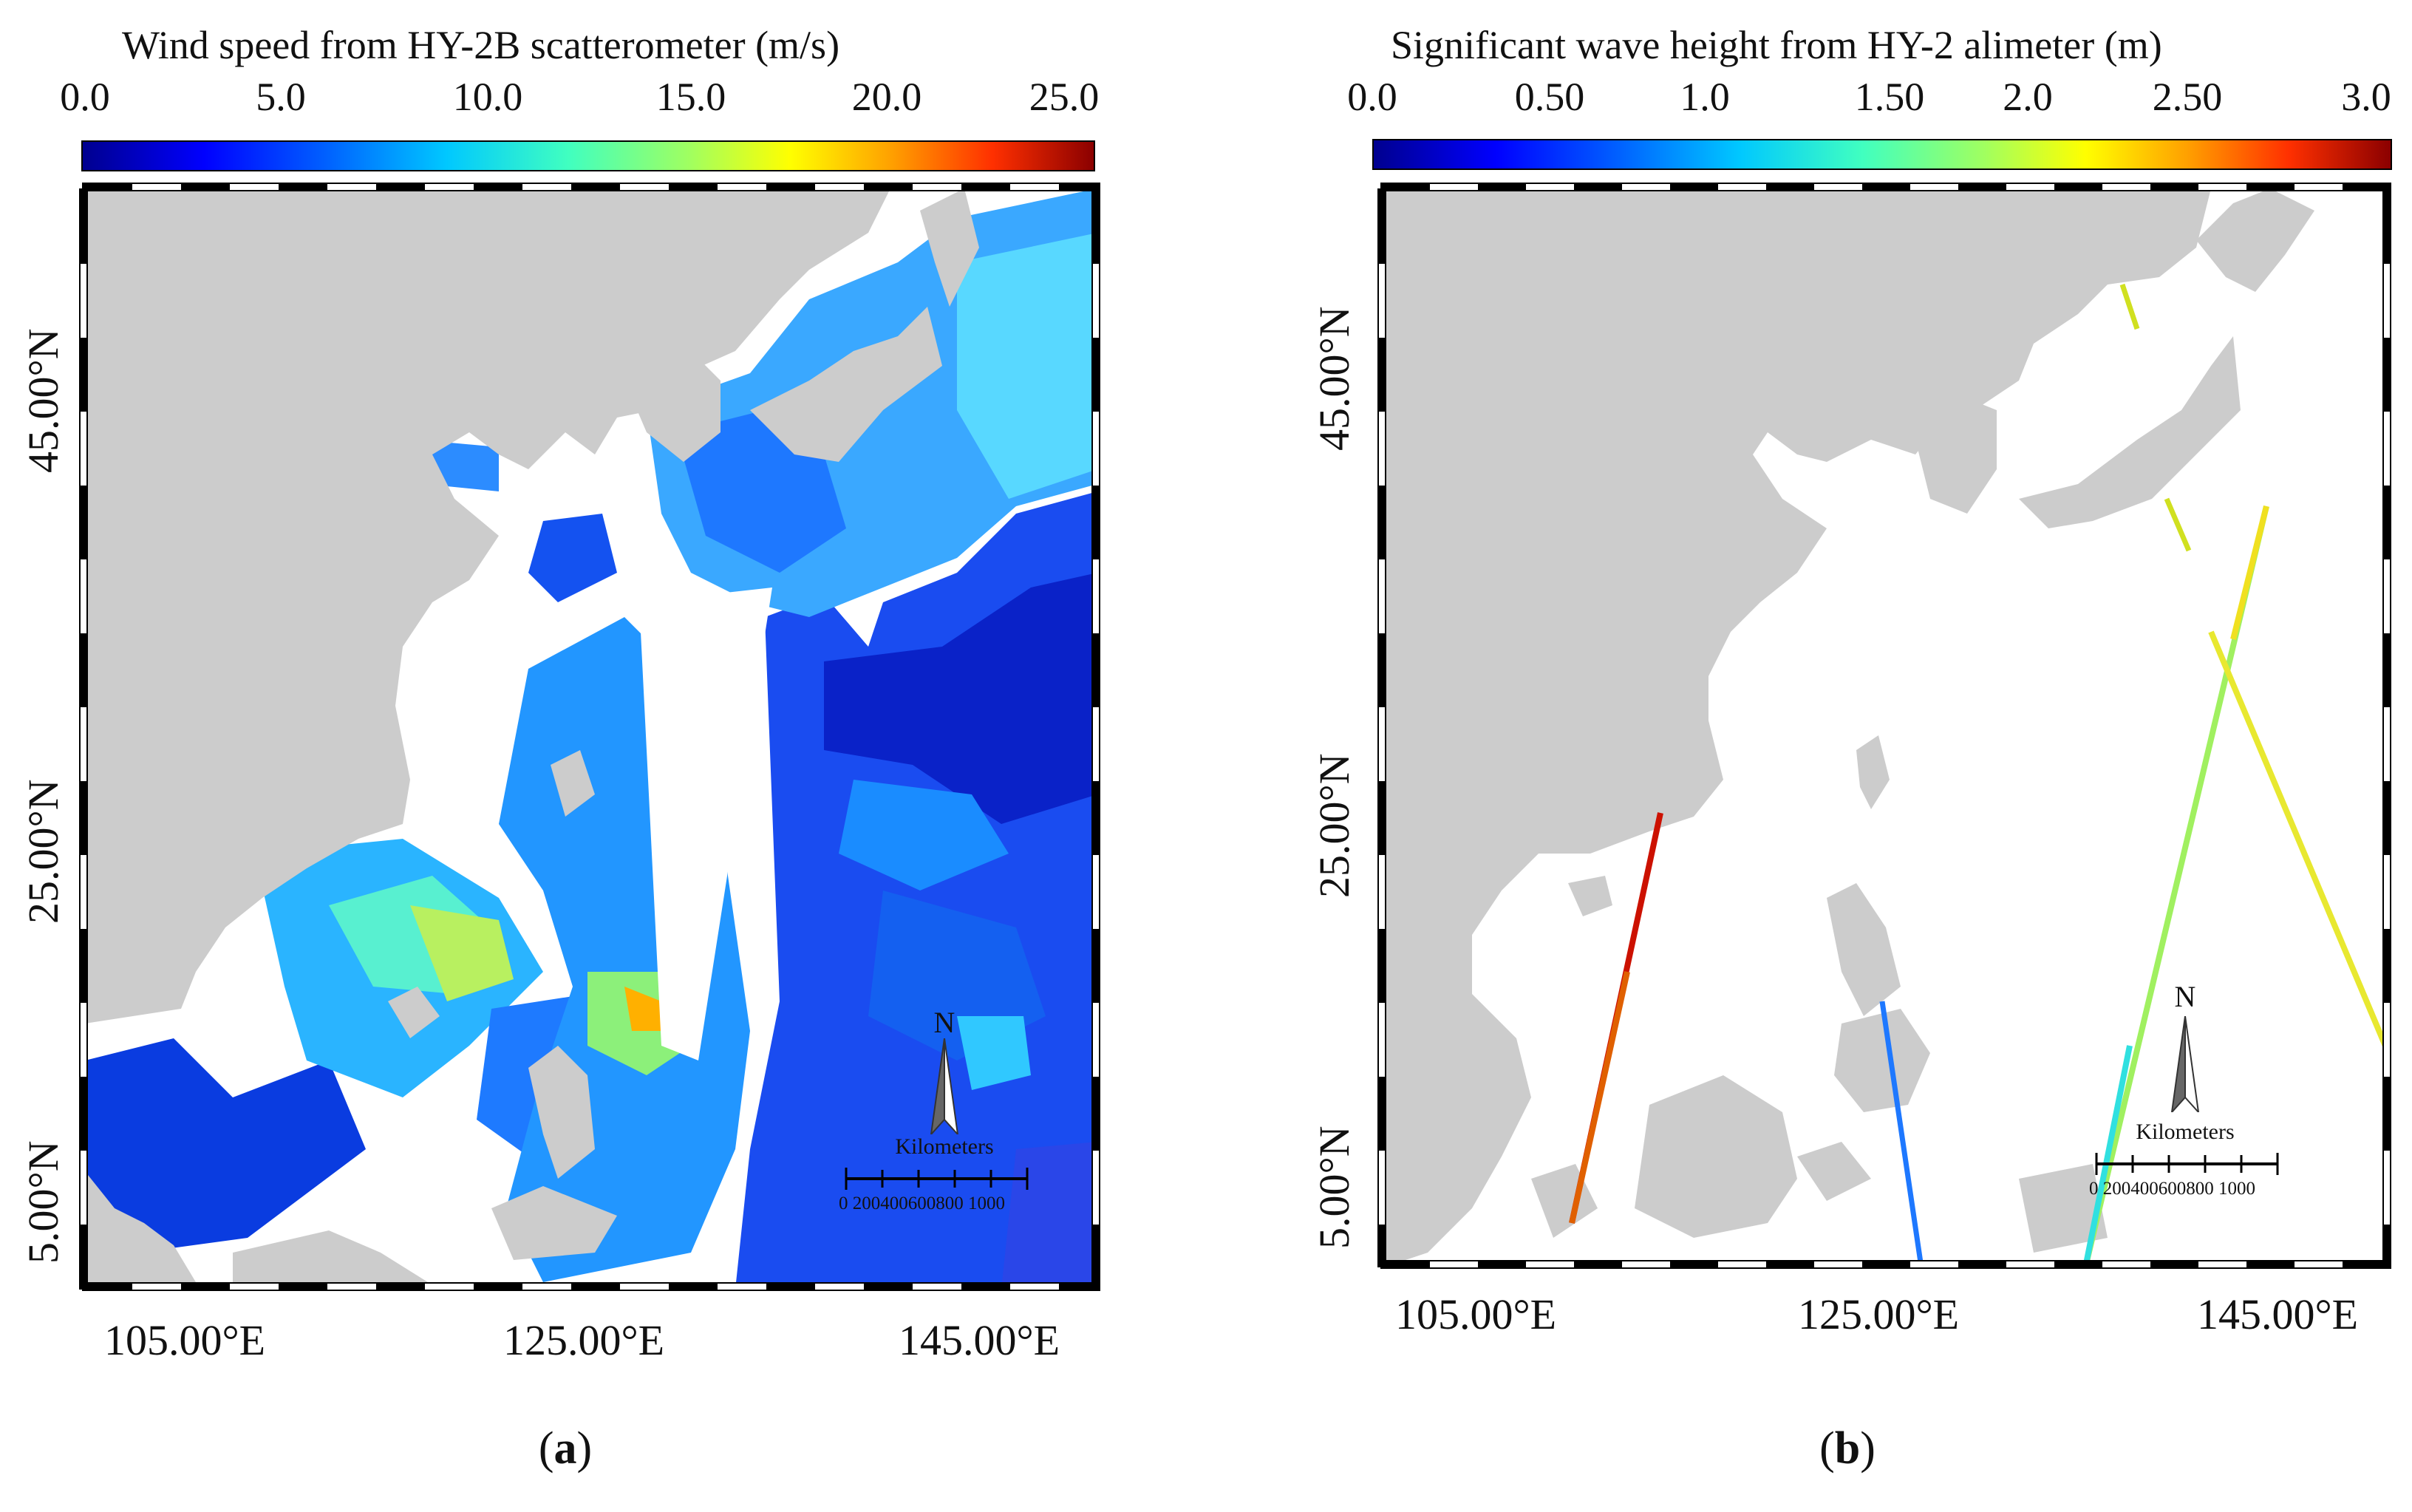 The image size is (2412, 1512). I want to click on scale-title-a: Kilometers, so click(945, 1146).